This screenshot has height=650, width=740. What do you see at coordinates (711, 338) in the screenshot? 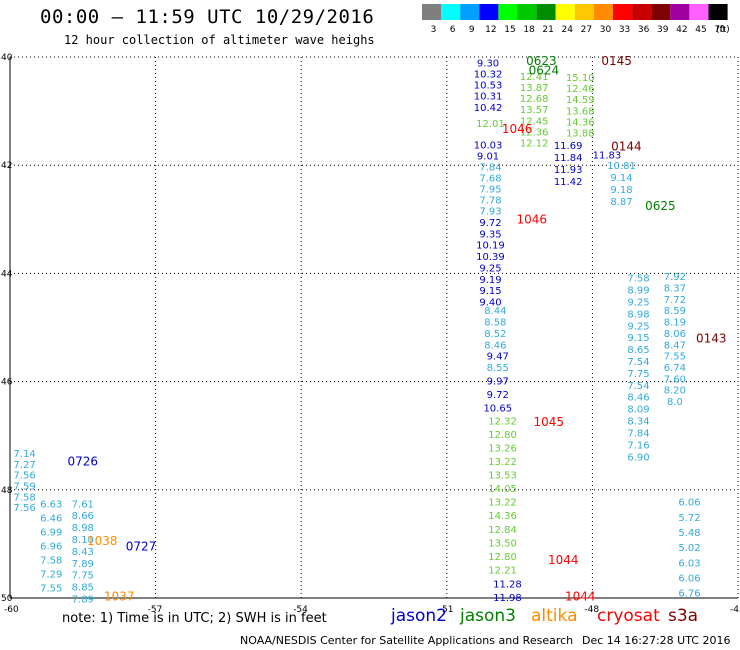
I see `pass-time-label: 0143` at bounding box center [711, 338].